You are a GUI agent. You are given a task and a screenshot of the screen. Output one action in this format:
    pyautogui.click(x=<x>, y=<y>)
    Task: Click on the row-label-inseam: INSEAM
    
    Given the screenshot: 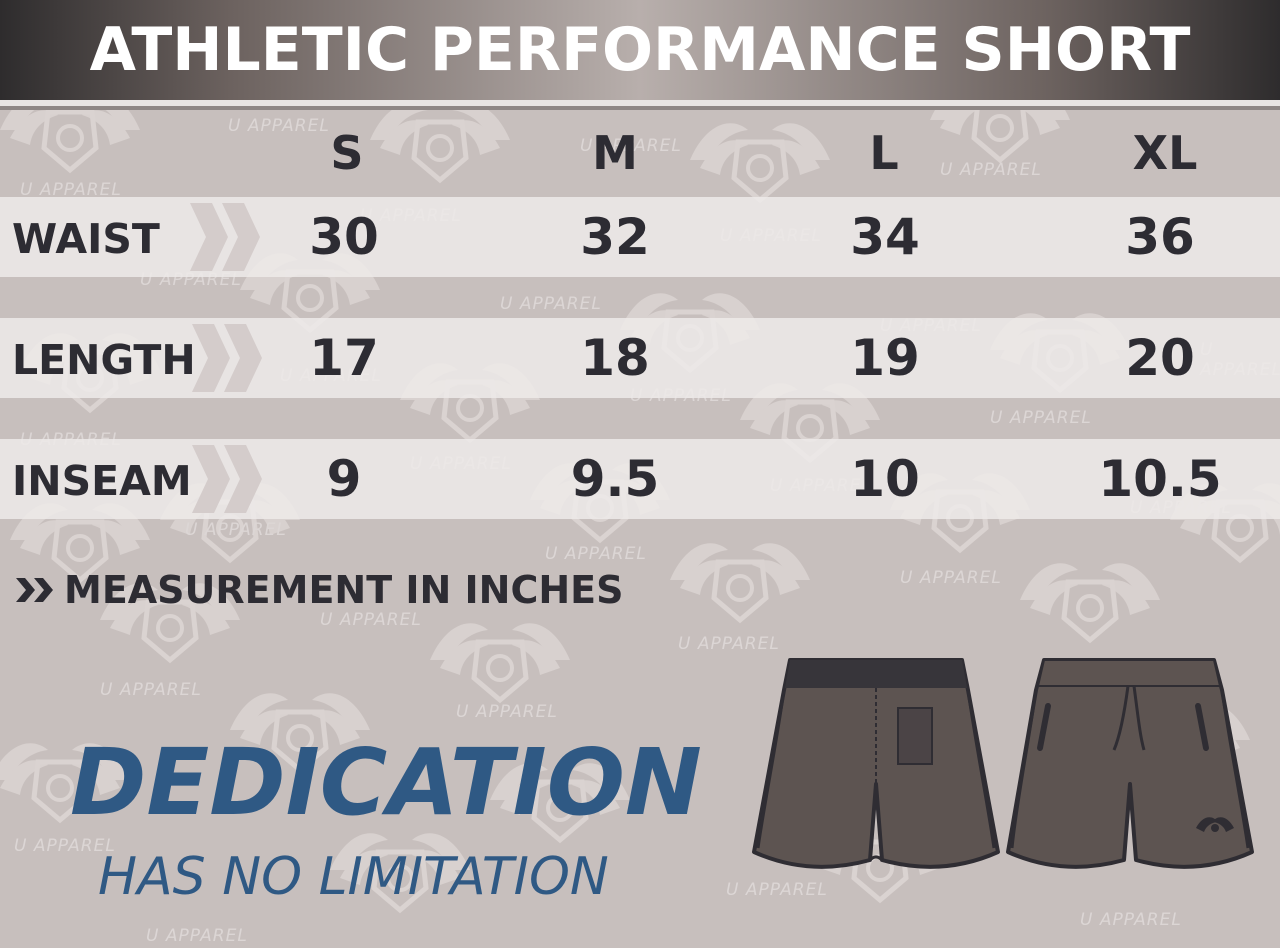 What is the action you would take?
    pyautogui.click(x=102, y=481)
    